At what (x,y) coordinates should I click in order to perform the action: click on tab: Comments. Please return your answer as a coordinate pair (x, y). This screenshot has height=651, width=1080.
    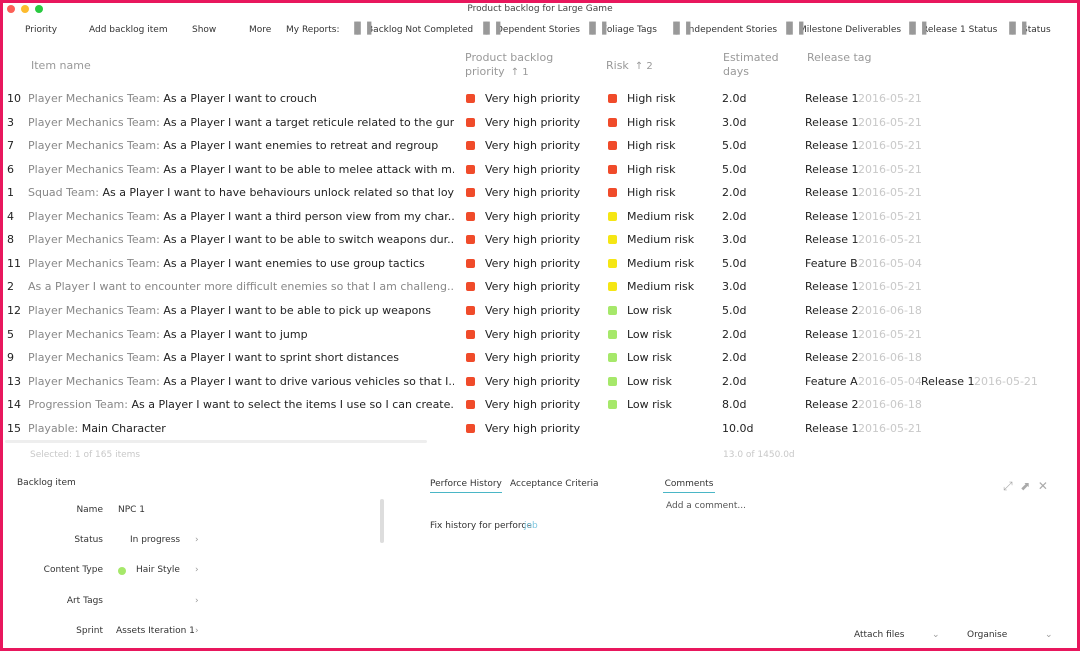
    Looking at the image, I should click on (689, 486).